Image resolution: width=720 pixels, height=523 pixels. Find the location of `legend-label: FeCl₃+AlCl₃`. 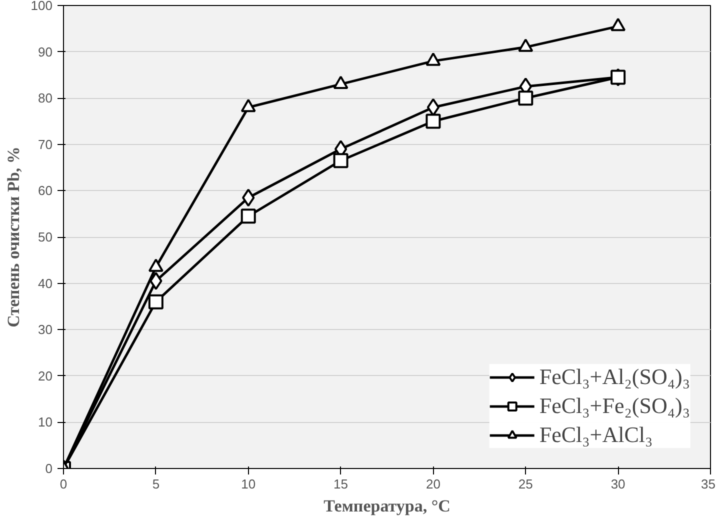

legend-label: FeCl₃+AlCl₃ is located at coordinates (596, 435).